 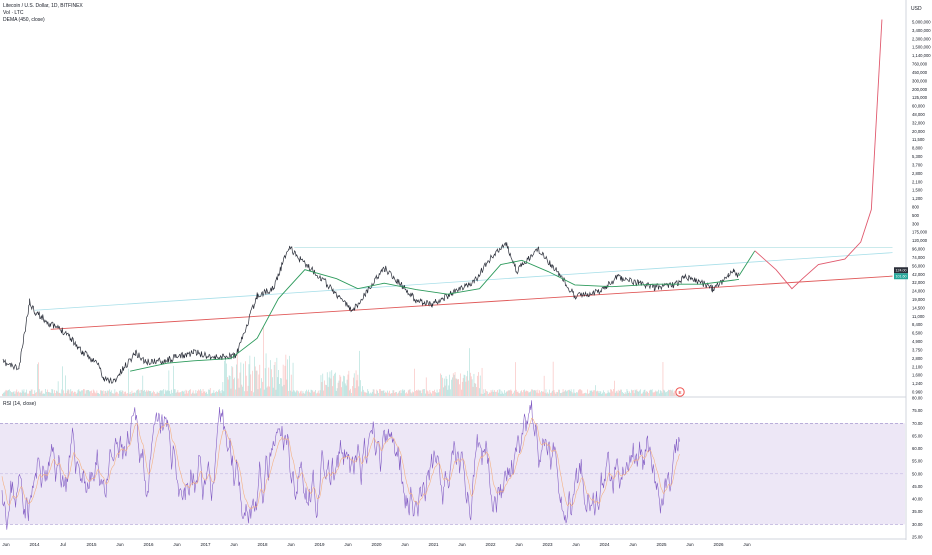 What do you see at coordinates (471, 302) in the screenshot?
I see `lower-channel-line` at bounding box center [471, 302].